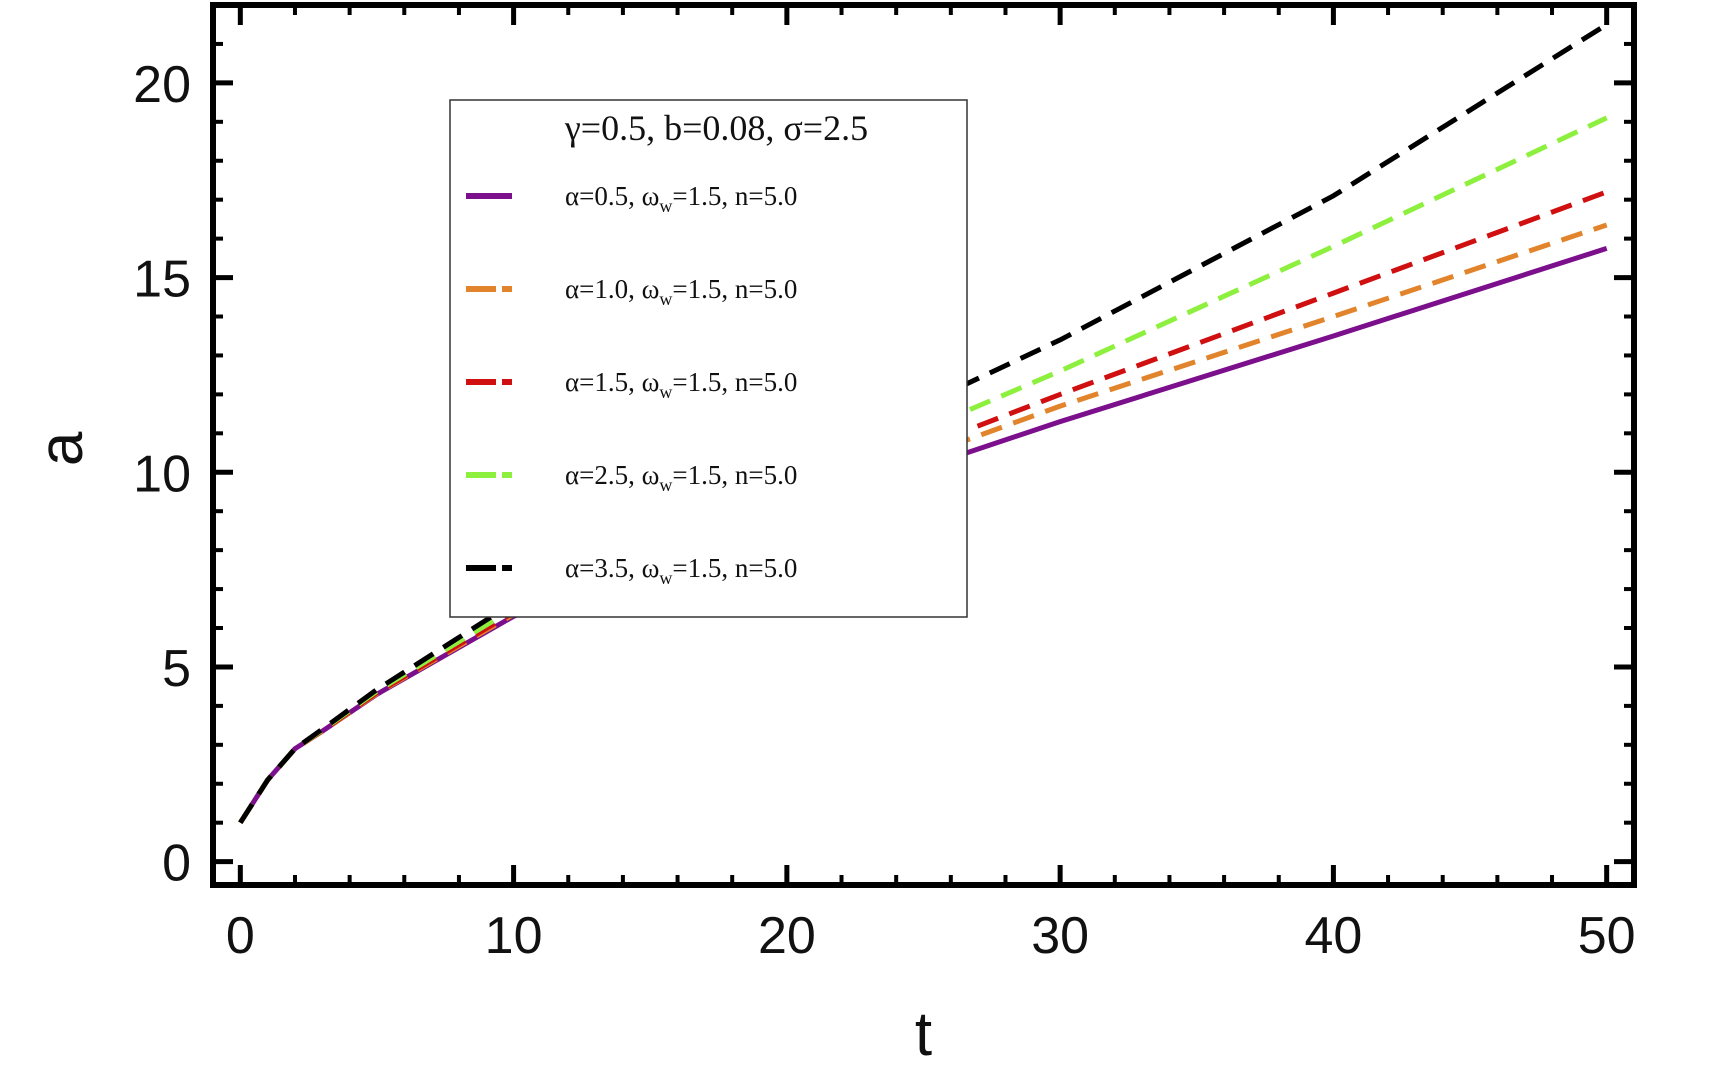 This screenshot has height=1079, width=1736. I want to click on x-tick-label: 30, so click(1060, 936).